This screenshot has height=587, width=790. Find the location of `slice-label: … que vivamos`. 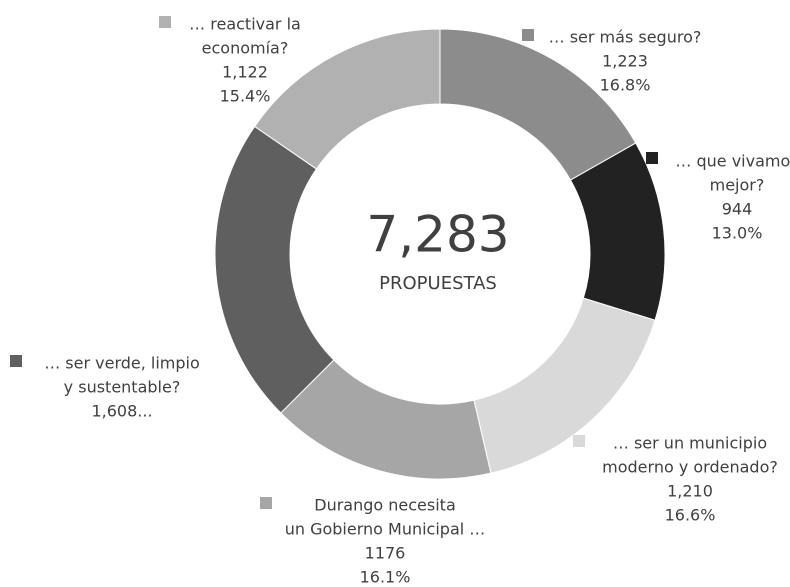

slice-label: … que vivamos is located at coordinates (732, 161).